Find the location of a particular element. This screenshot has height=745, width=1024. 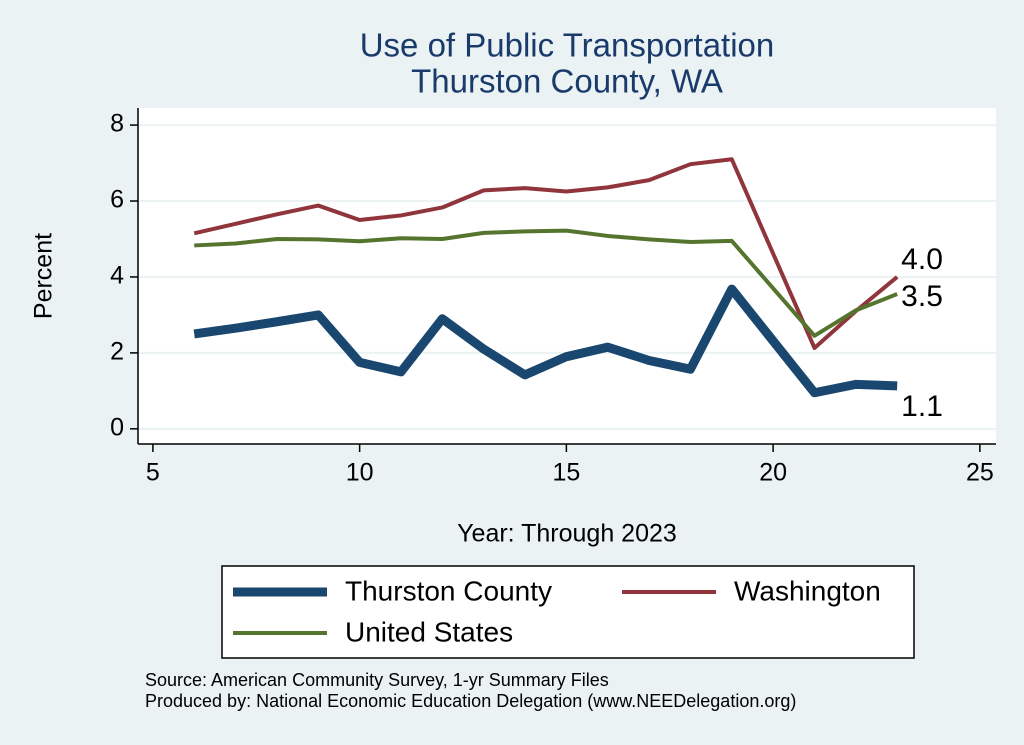

x-tick-label: 15 is located at coordinates (566, 473).